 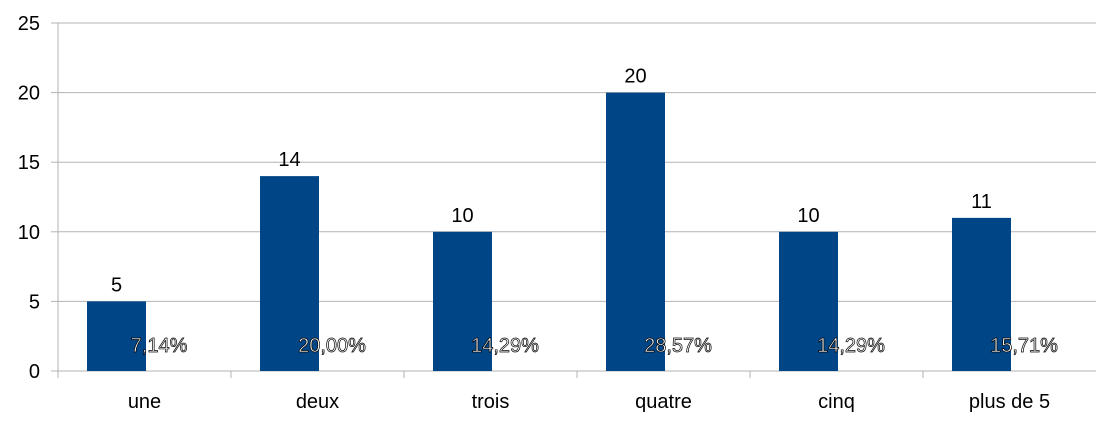 What do you see at coordinates (29, 24) in the screenshot?
I see `y-tick-label: 25` at bounding box center [29, 24].